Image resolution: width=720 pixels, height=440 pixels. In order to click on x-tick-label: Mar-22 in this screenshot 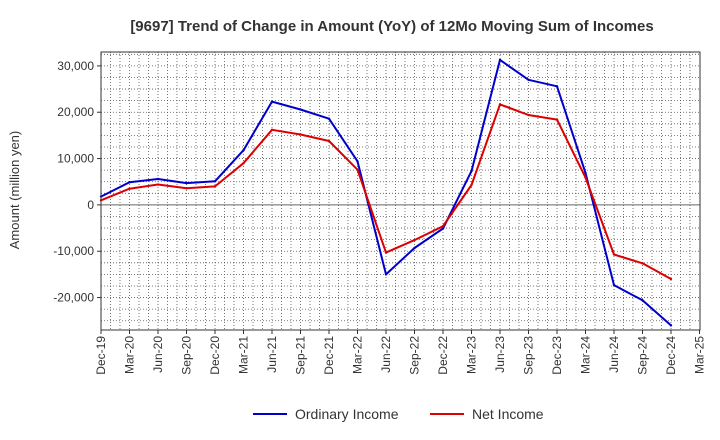, I will do `click(358, 355)`.